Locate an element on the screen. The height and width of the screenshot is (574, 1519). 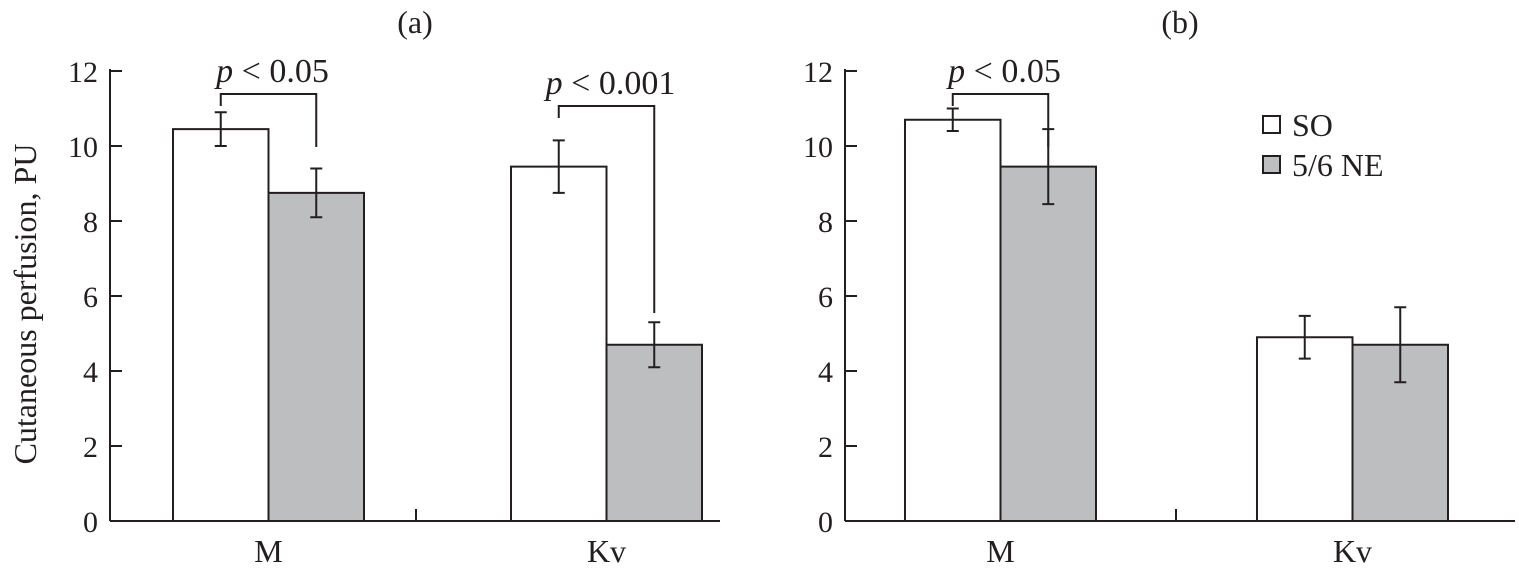
significance-label: p < 0.001 is located at coordinates (610, 83).